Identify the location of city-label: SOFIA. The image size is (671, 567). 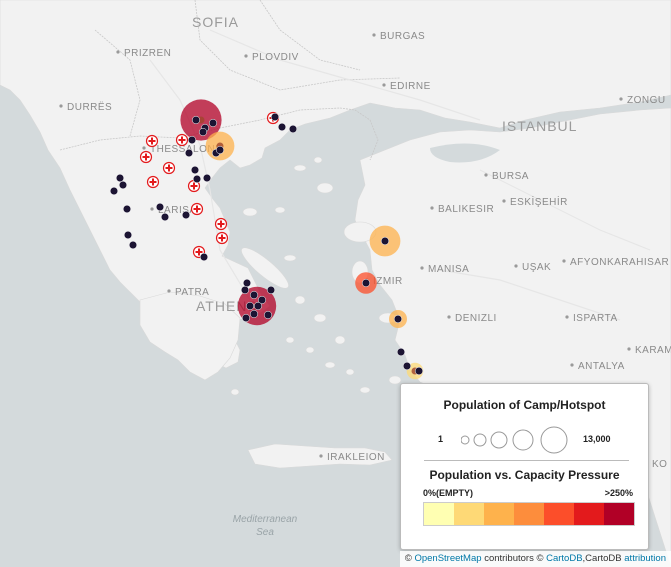
(215, 22).